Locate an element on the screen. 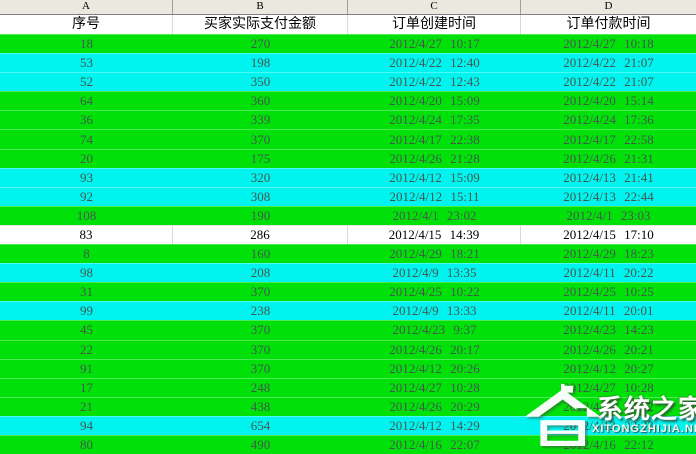  cell-d: 2012/4/11 20:22 is located at coordinates (608, 273).